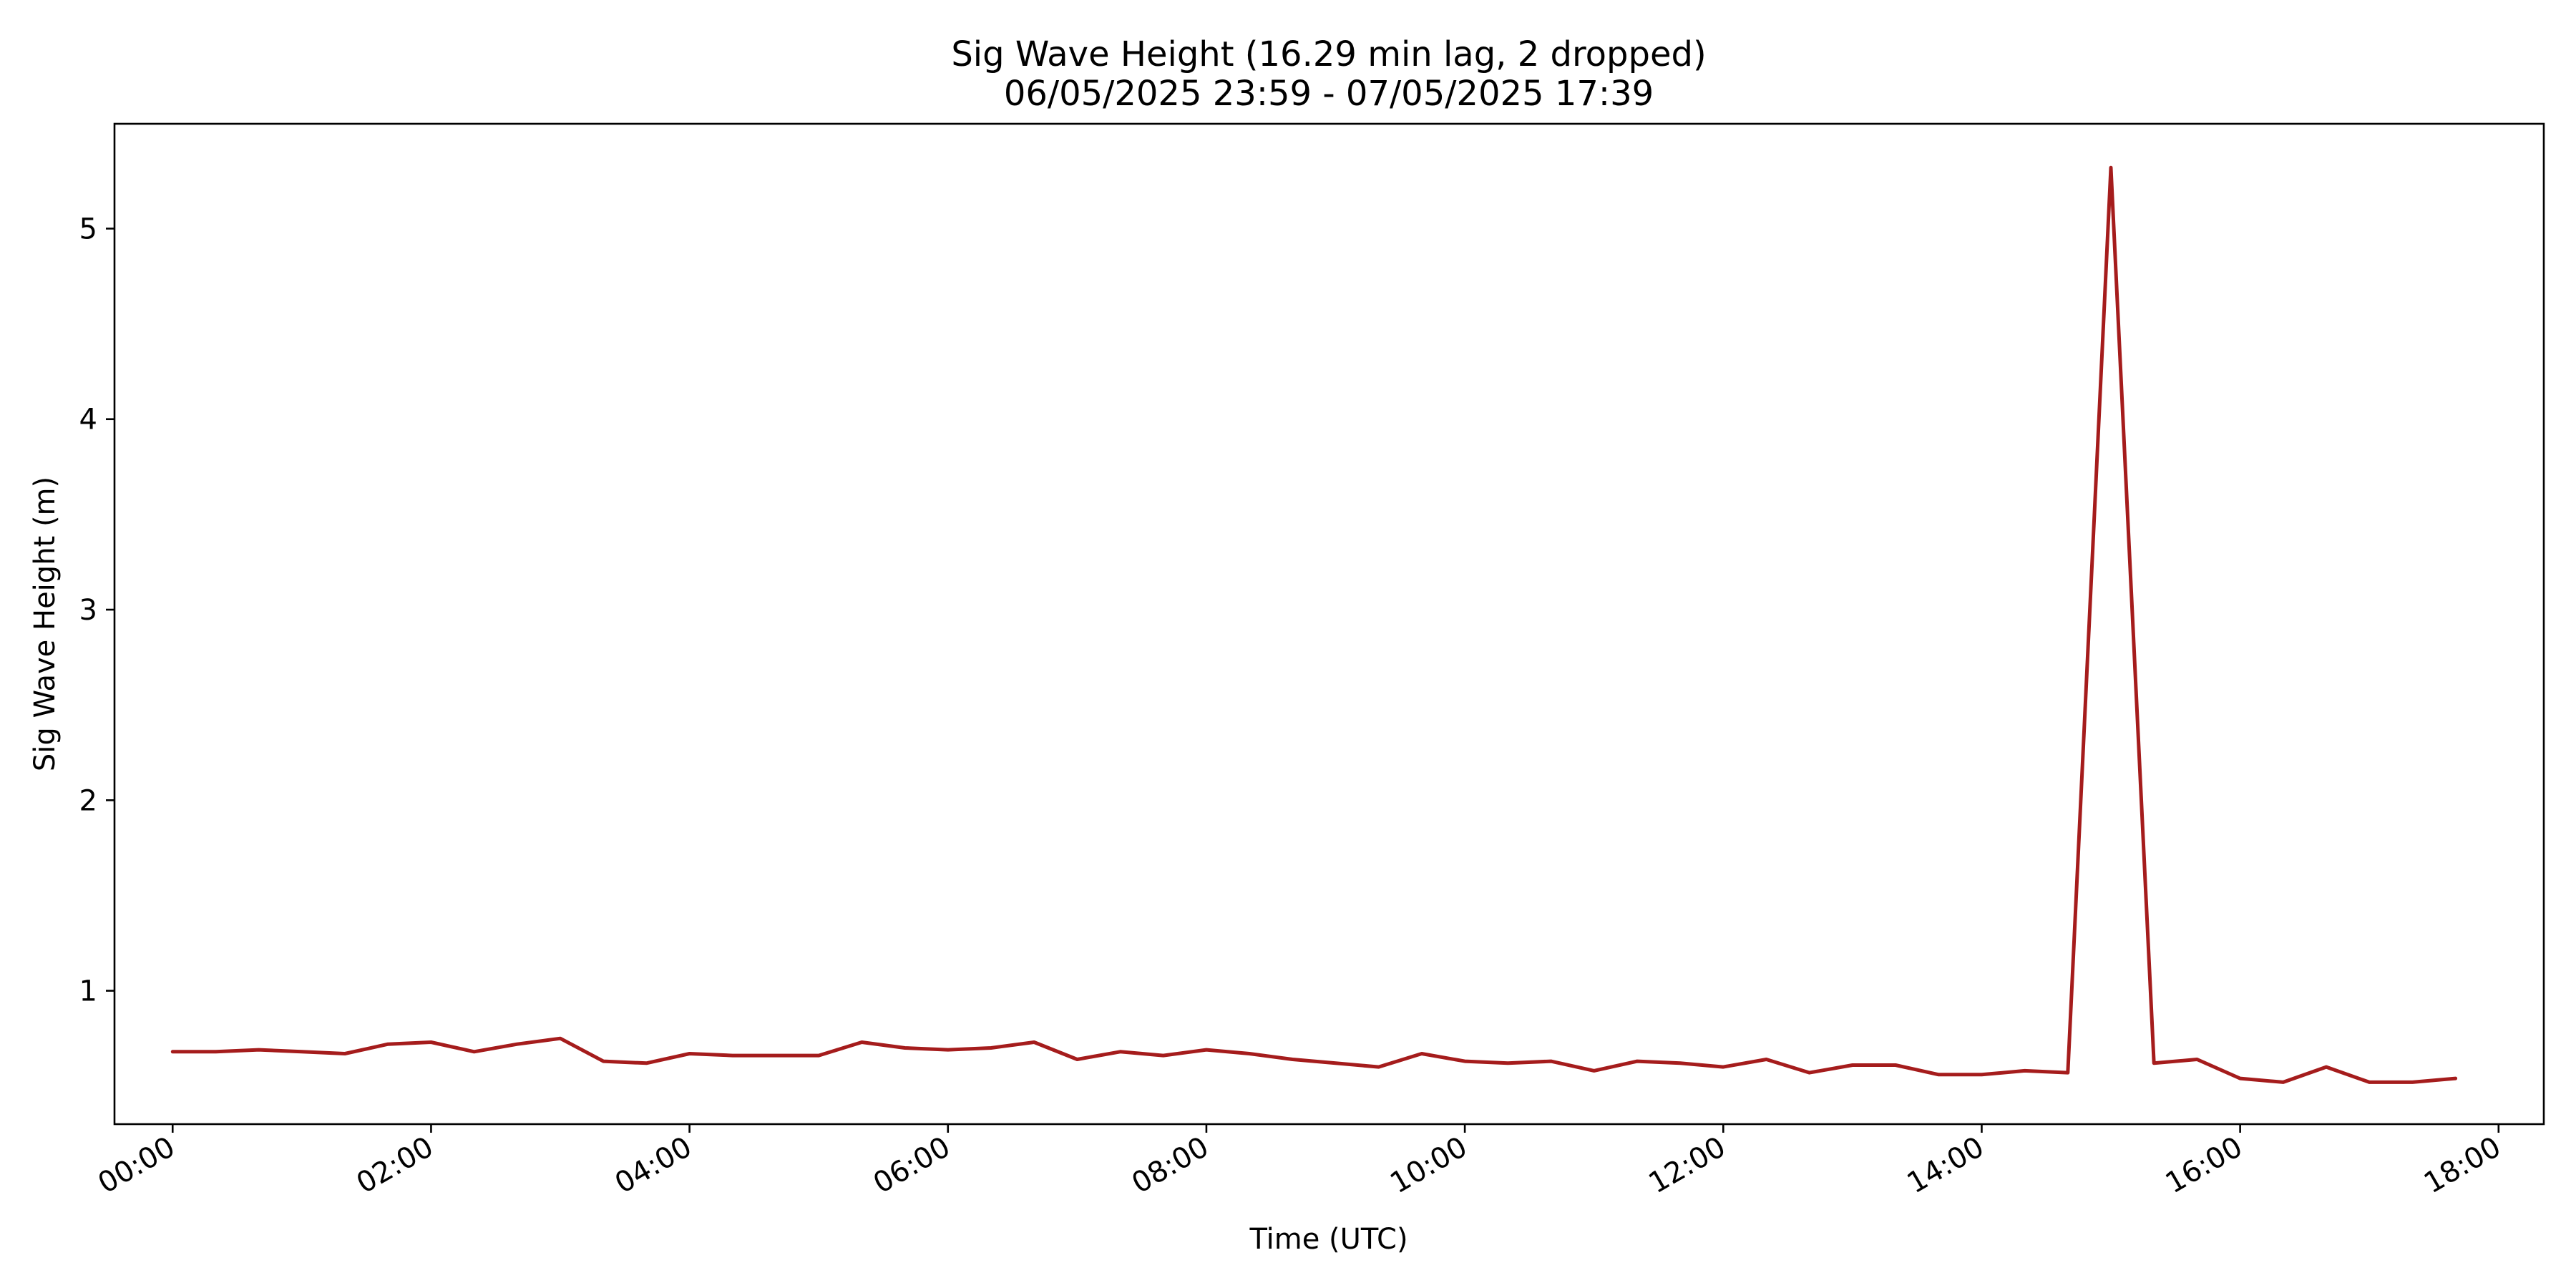 Image resolution: width=2576 pixels, height=1288 pixels. Describe the element at coordinates (1170, 1165) in the screenshot. I see `x-tick-label: 08:00` at that location.